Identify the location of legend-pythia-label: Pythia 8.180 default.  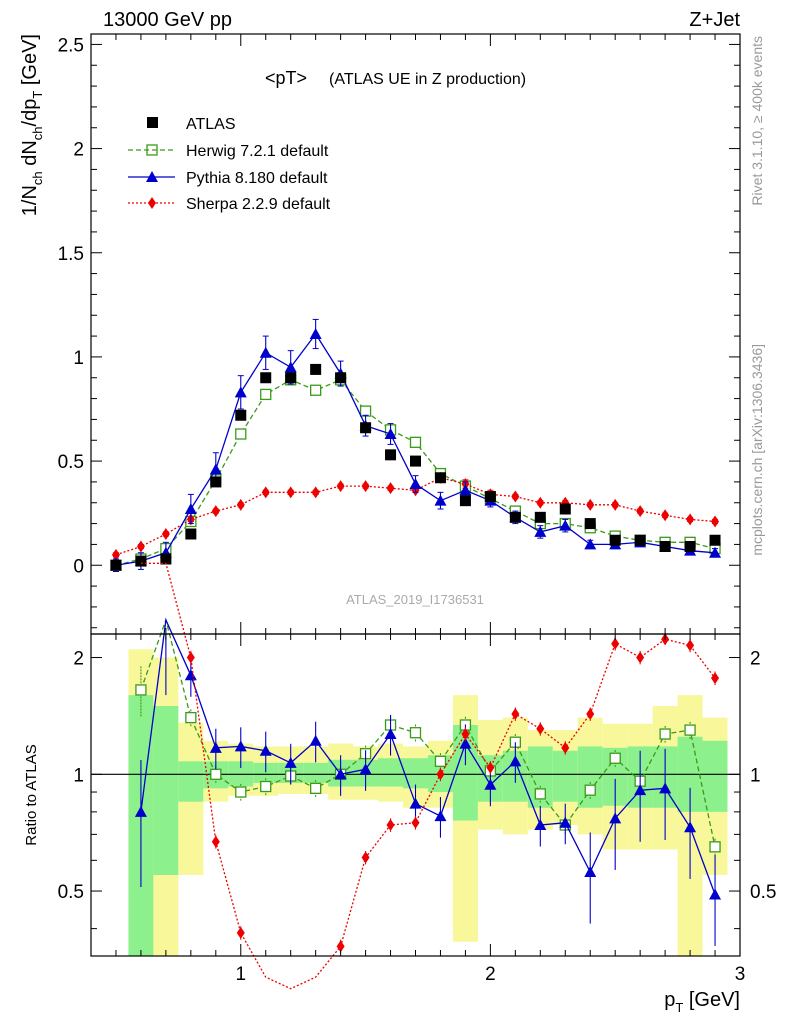
(257, 178).